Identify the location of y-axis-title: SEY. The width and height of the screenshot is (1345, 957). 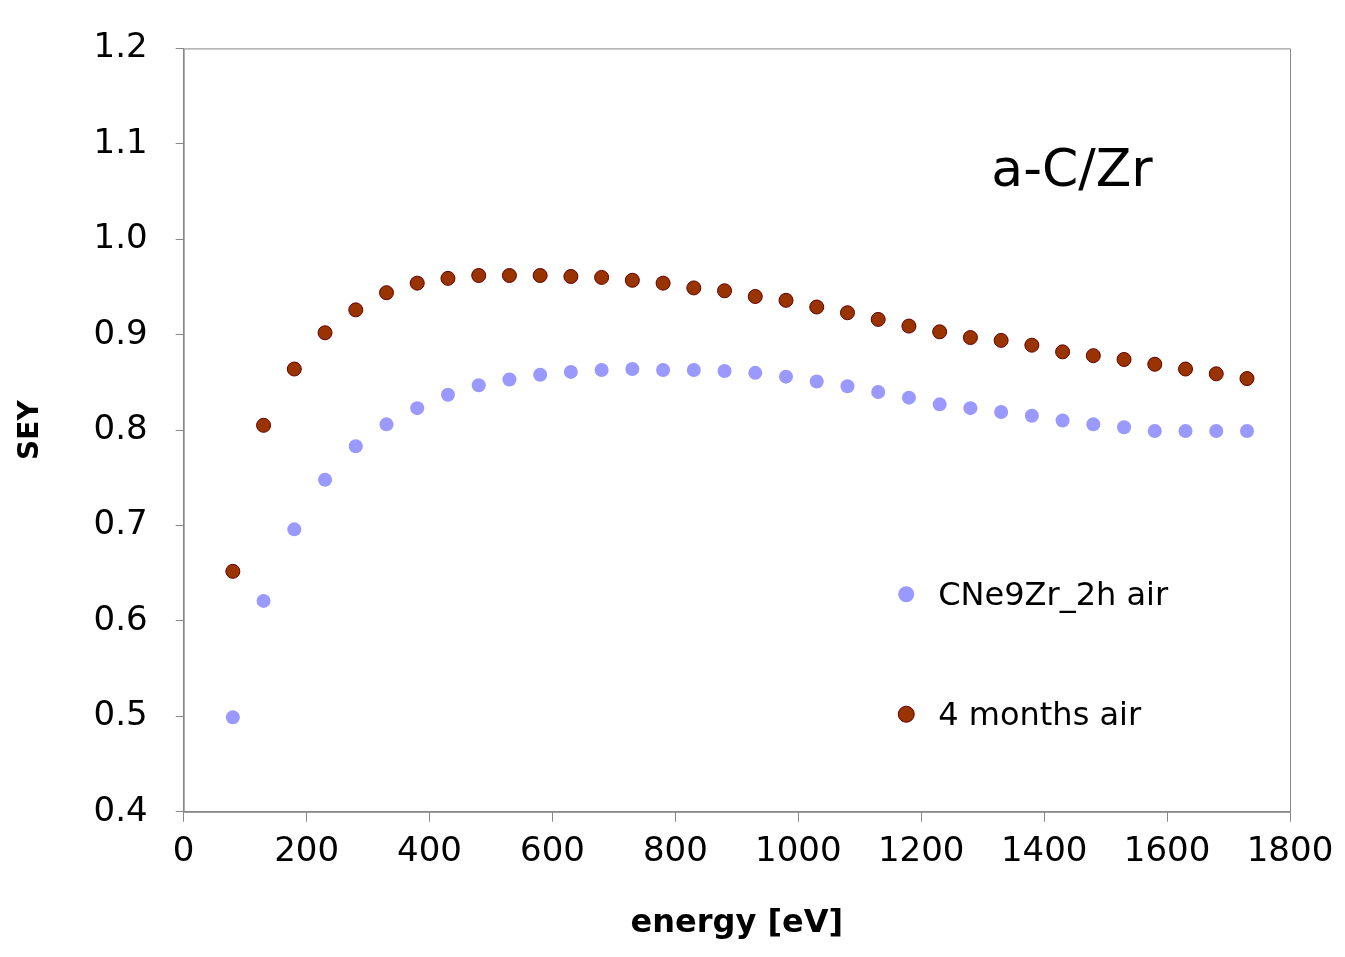
(29, 429).